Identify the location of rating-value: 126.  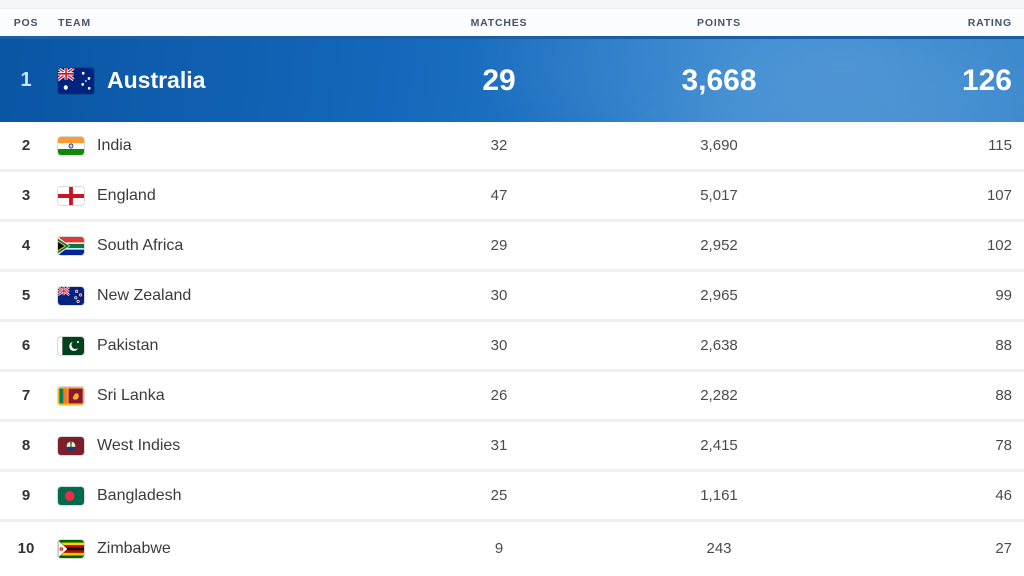
(986, 80).